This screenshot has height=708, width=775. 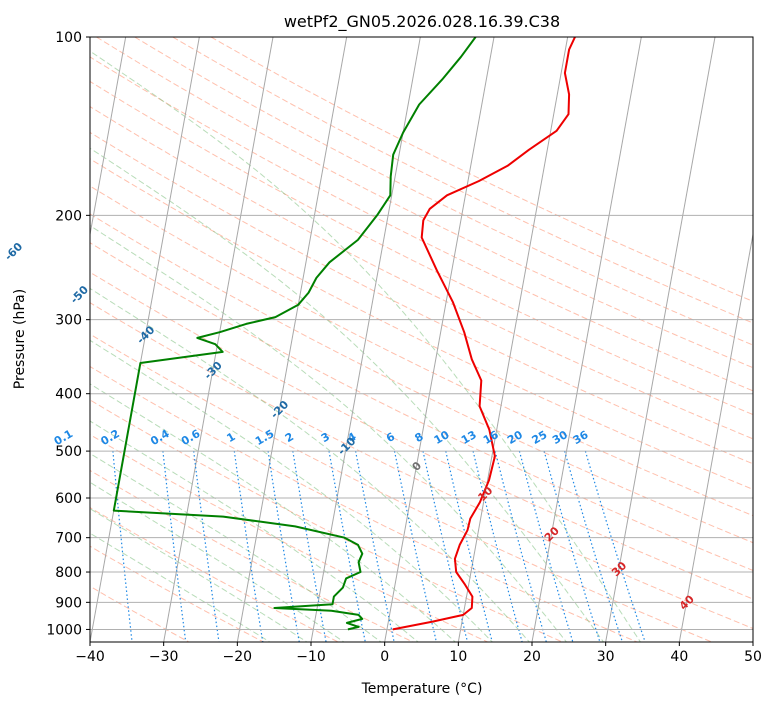 What do you see at coordinates (469, 437) in the screenshot?
I see `mixing-ratio-label: 13` at bounding box center [469, 437].